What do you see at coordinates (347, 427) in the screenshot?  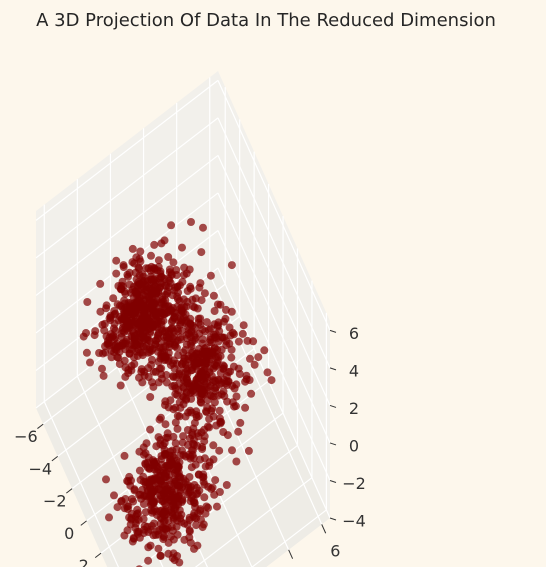 I see `z-axis-ticks: −4 −2 0 2 4 6` at bounding box center [347, 427].